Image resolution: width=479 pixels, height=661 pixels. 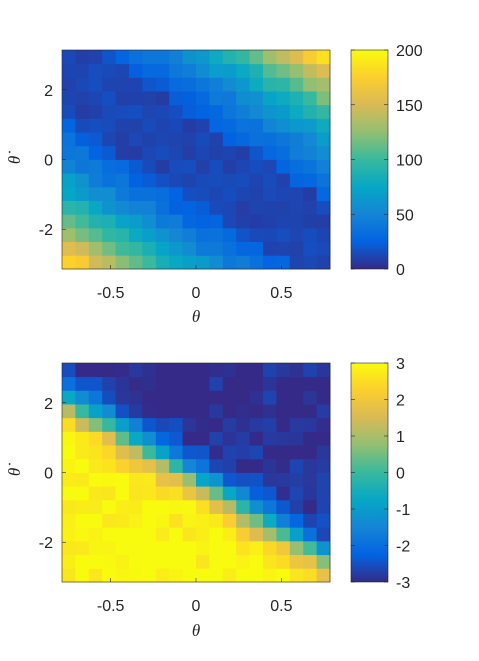 I want to click on colorbar-tick-label: -1, so click(x=403, y=510).